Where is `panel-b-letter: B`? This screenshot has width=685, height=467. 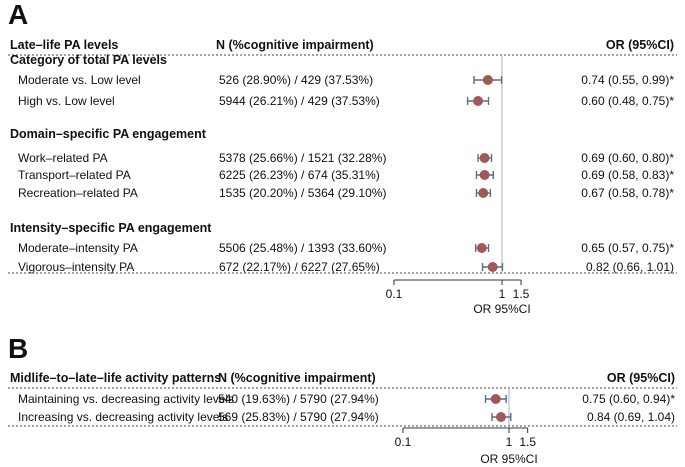 panel-b-letter: B is located at coordinates (18, 348).